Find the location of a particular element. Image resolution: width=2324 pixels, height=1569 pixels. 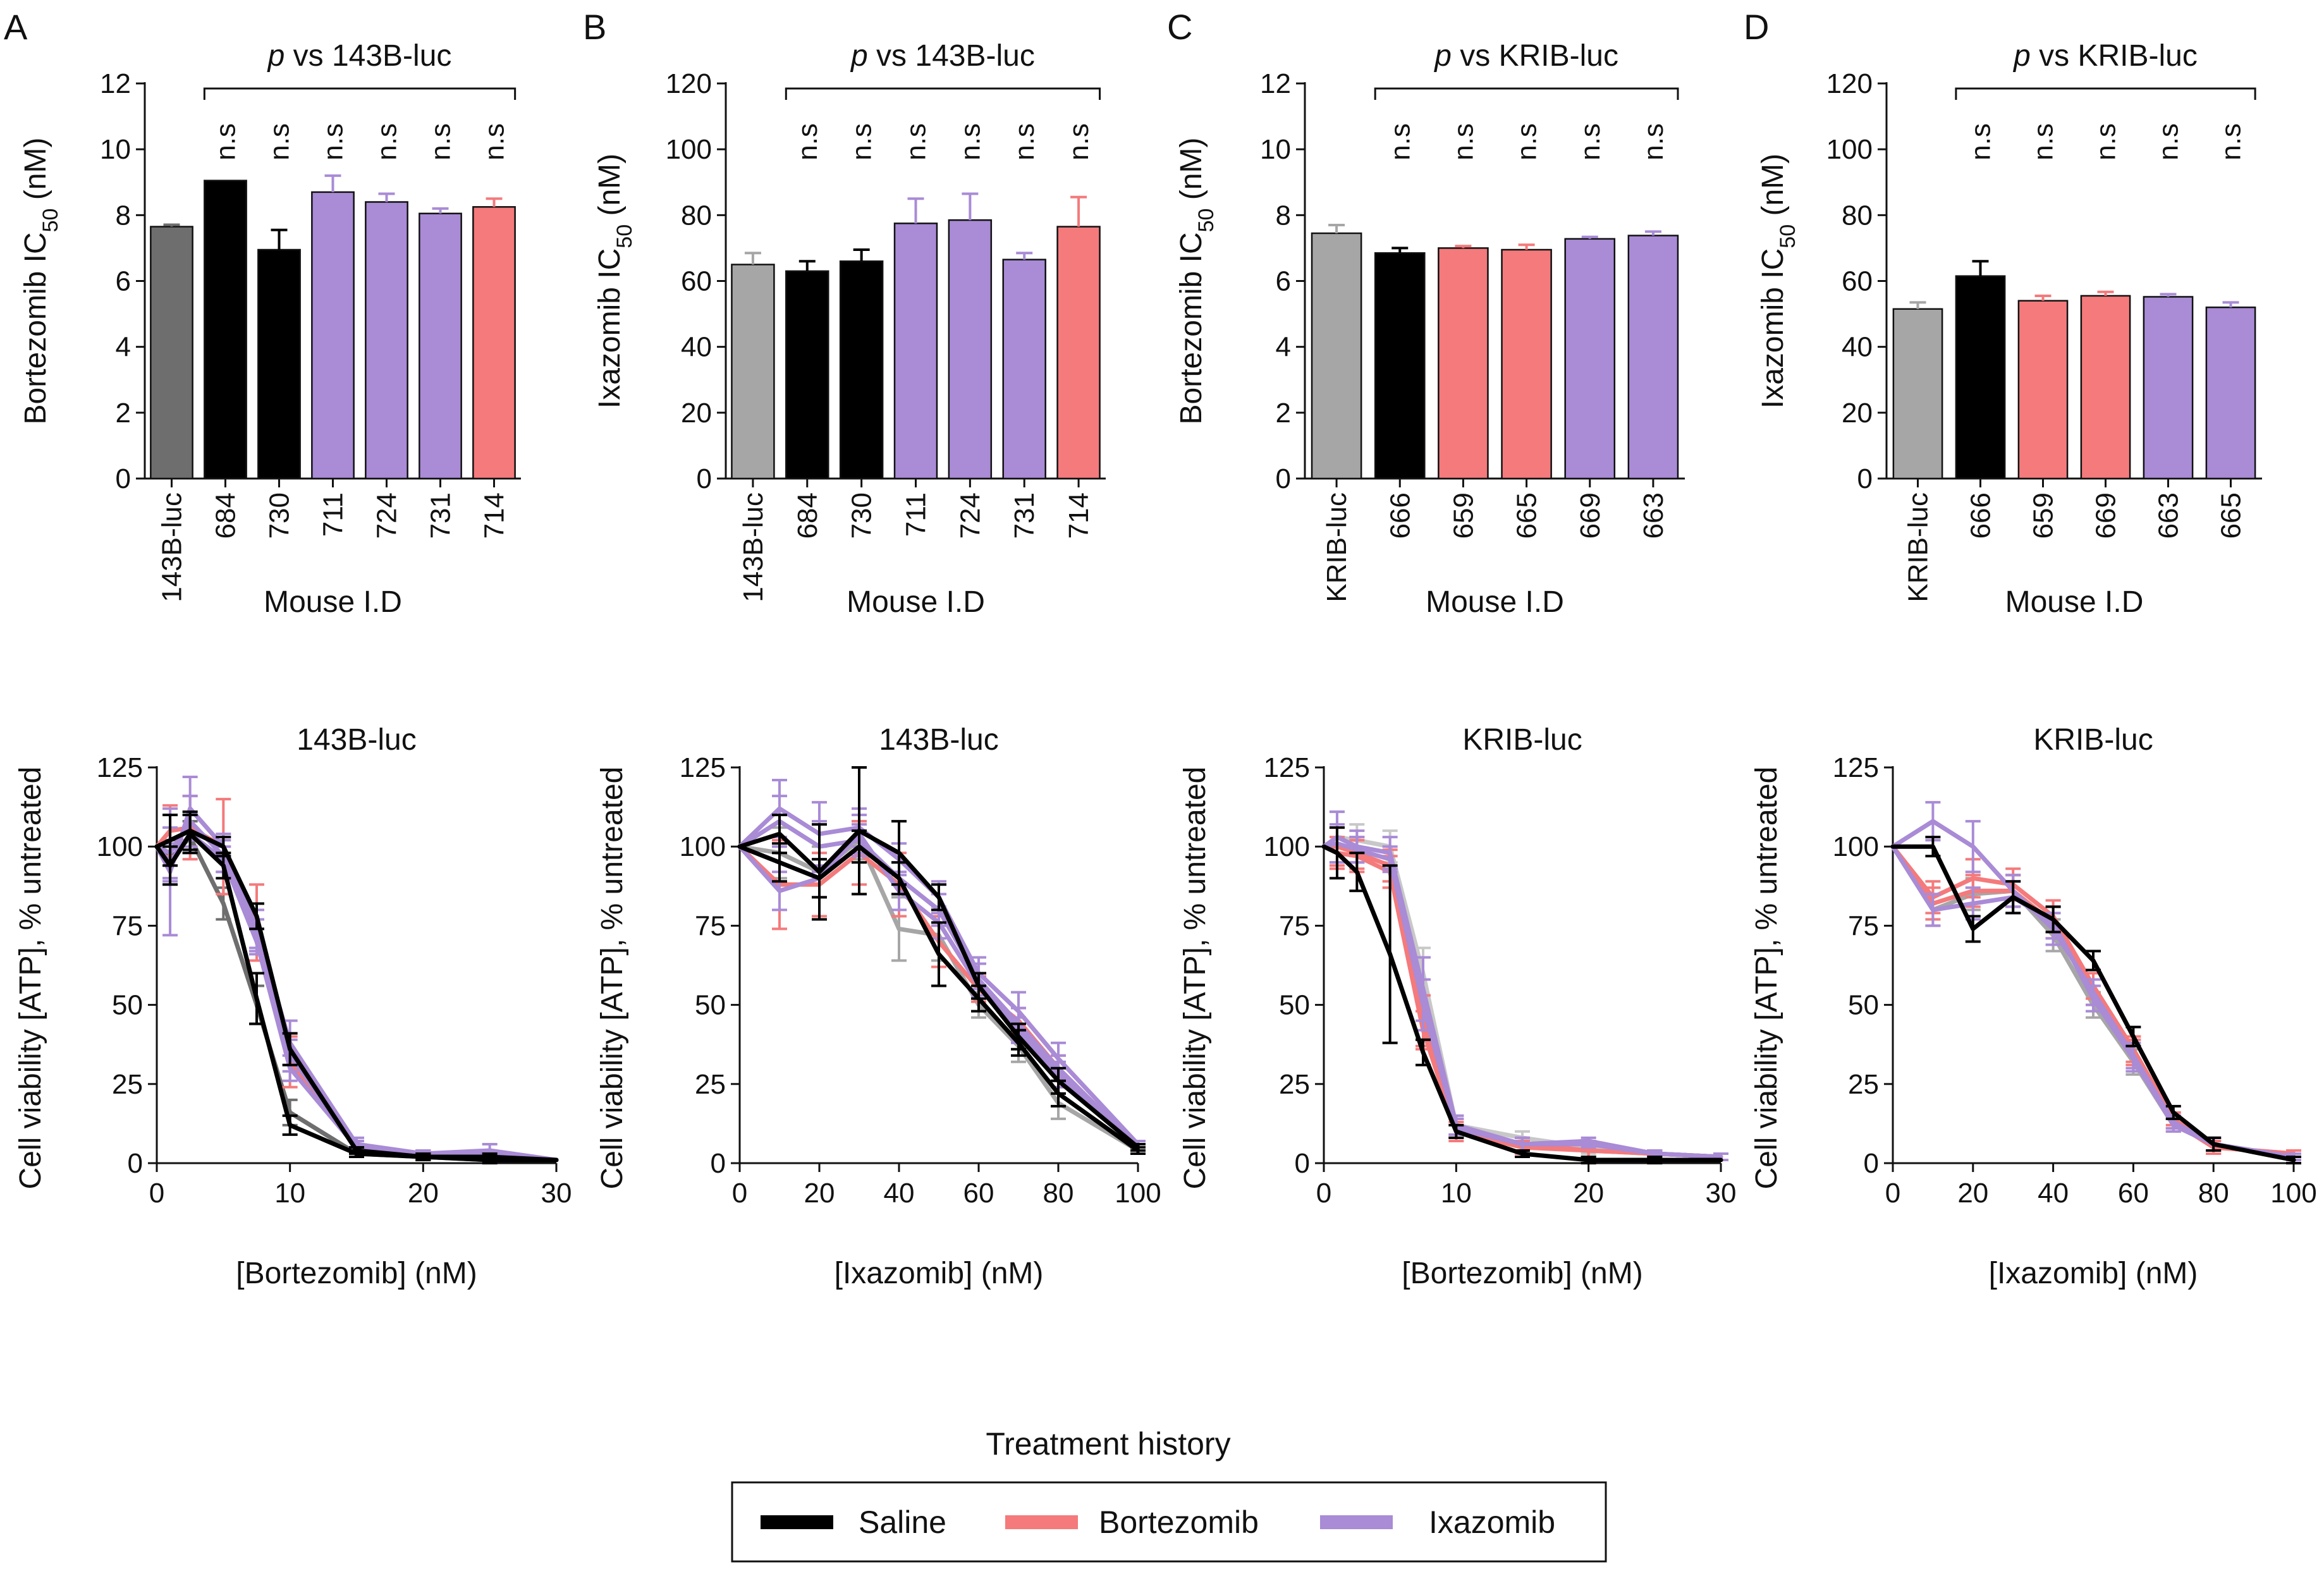

comparison-label: p vs KRIB-luc is located at coordinates (1525, 56).